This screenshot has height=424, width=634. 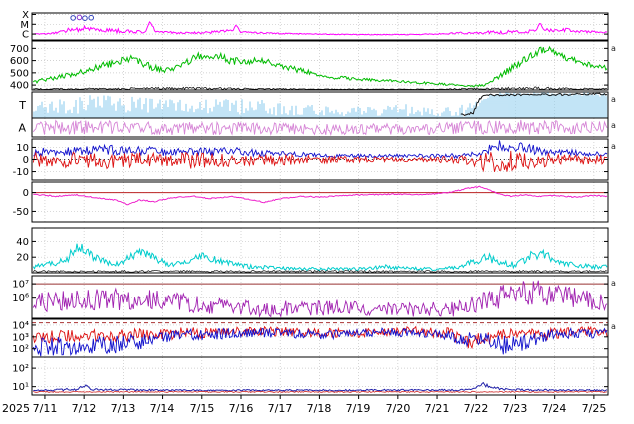 What do you see at coordinates (123, 408) in the screenshot?
I see `x-axis-tick-label: 7/13` at bounding box center [123, 408].